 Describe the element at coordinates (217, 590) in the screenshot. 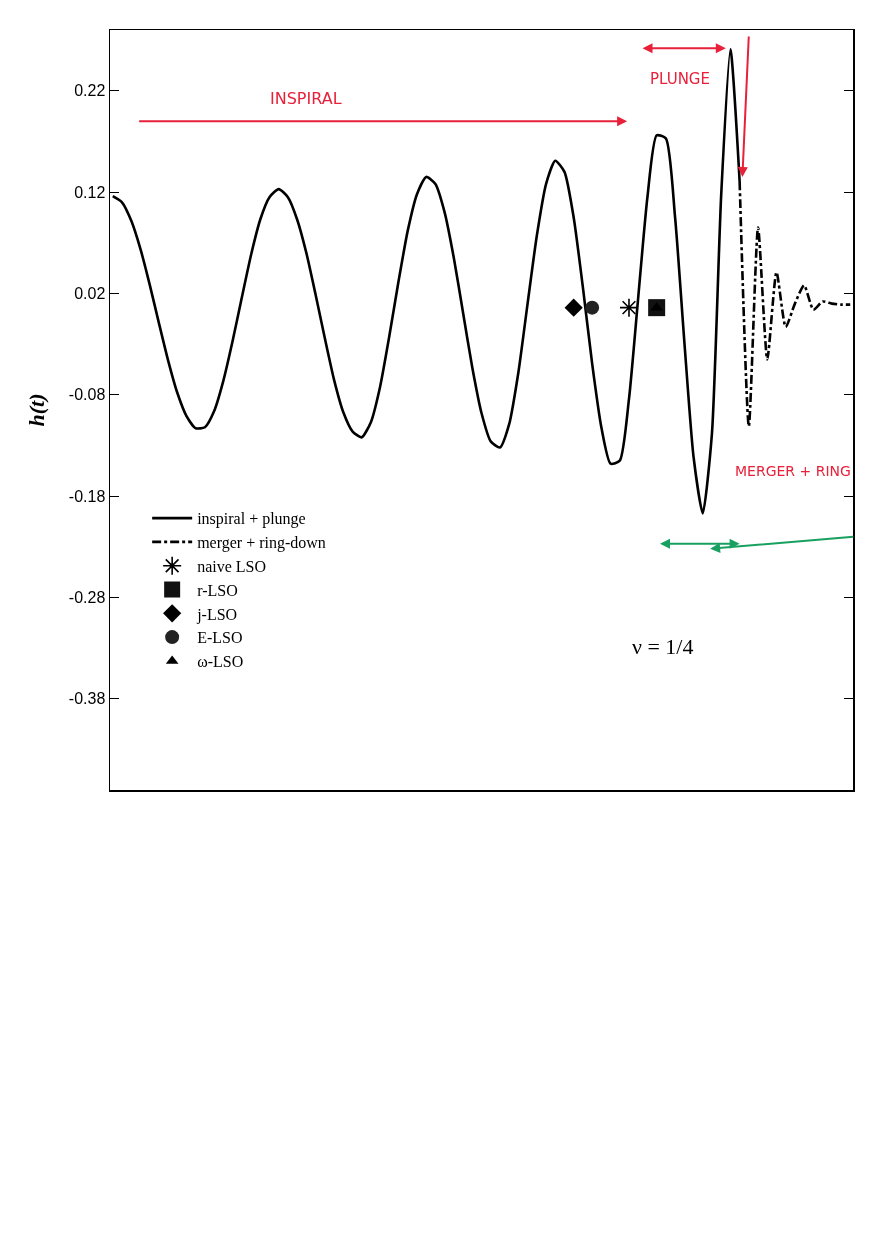

I see `legend-label: r-LSO` at that location.